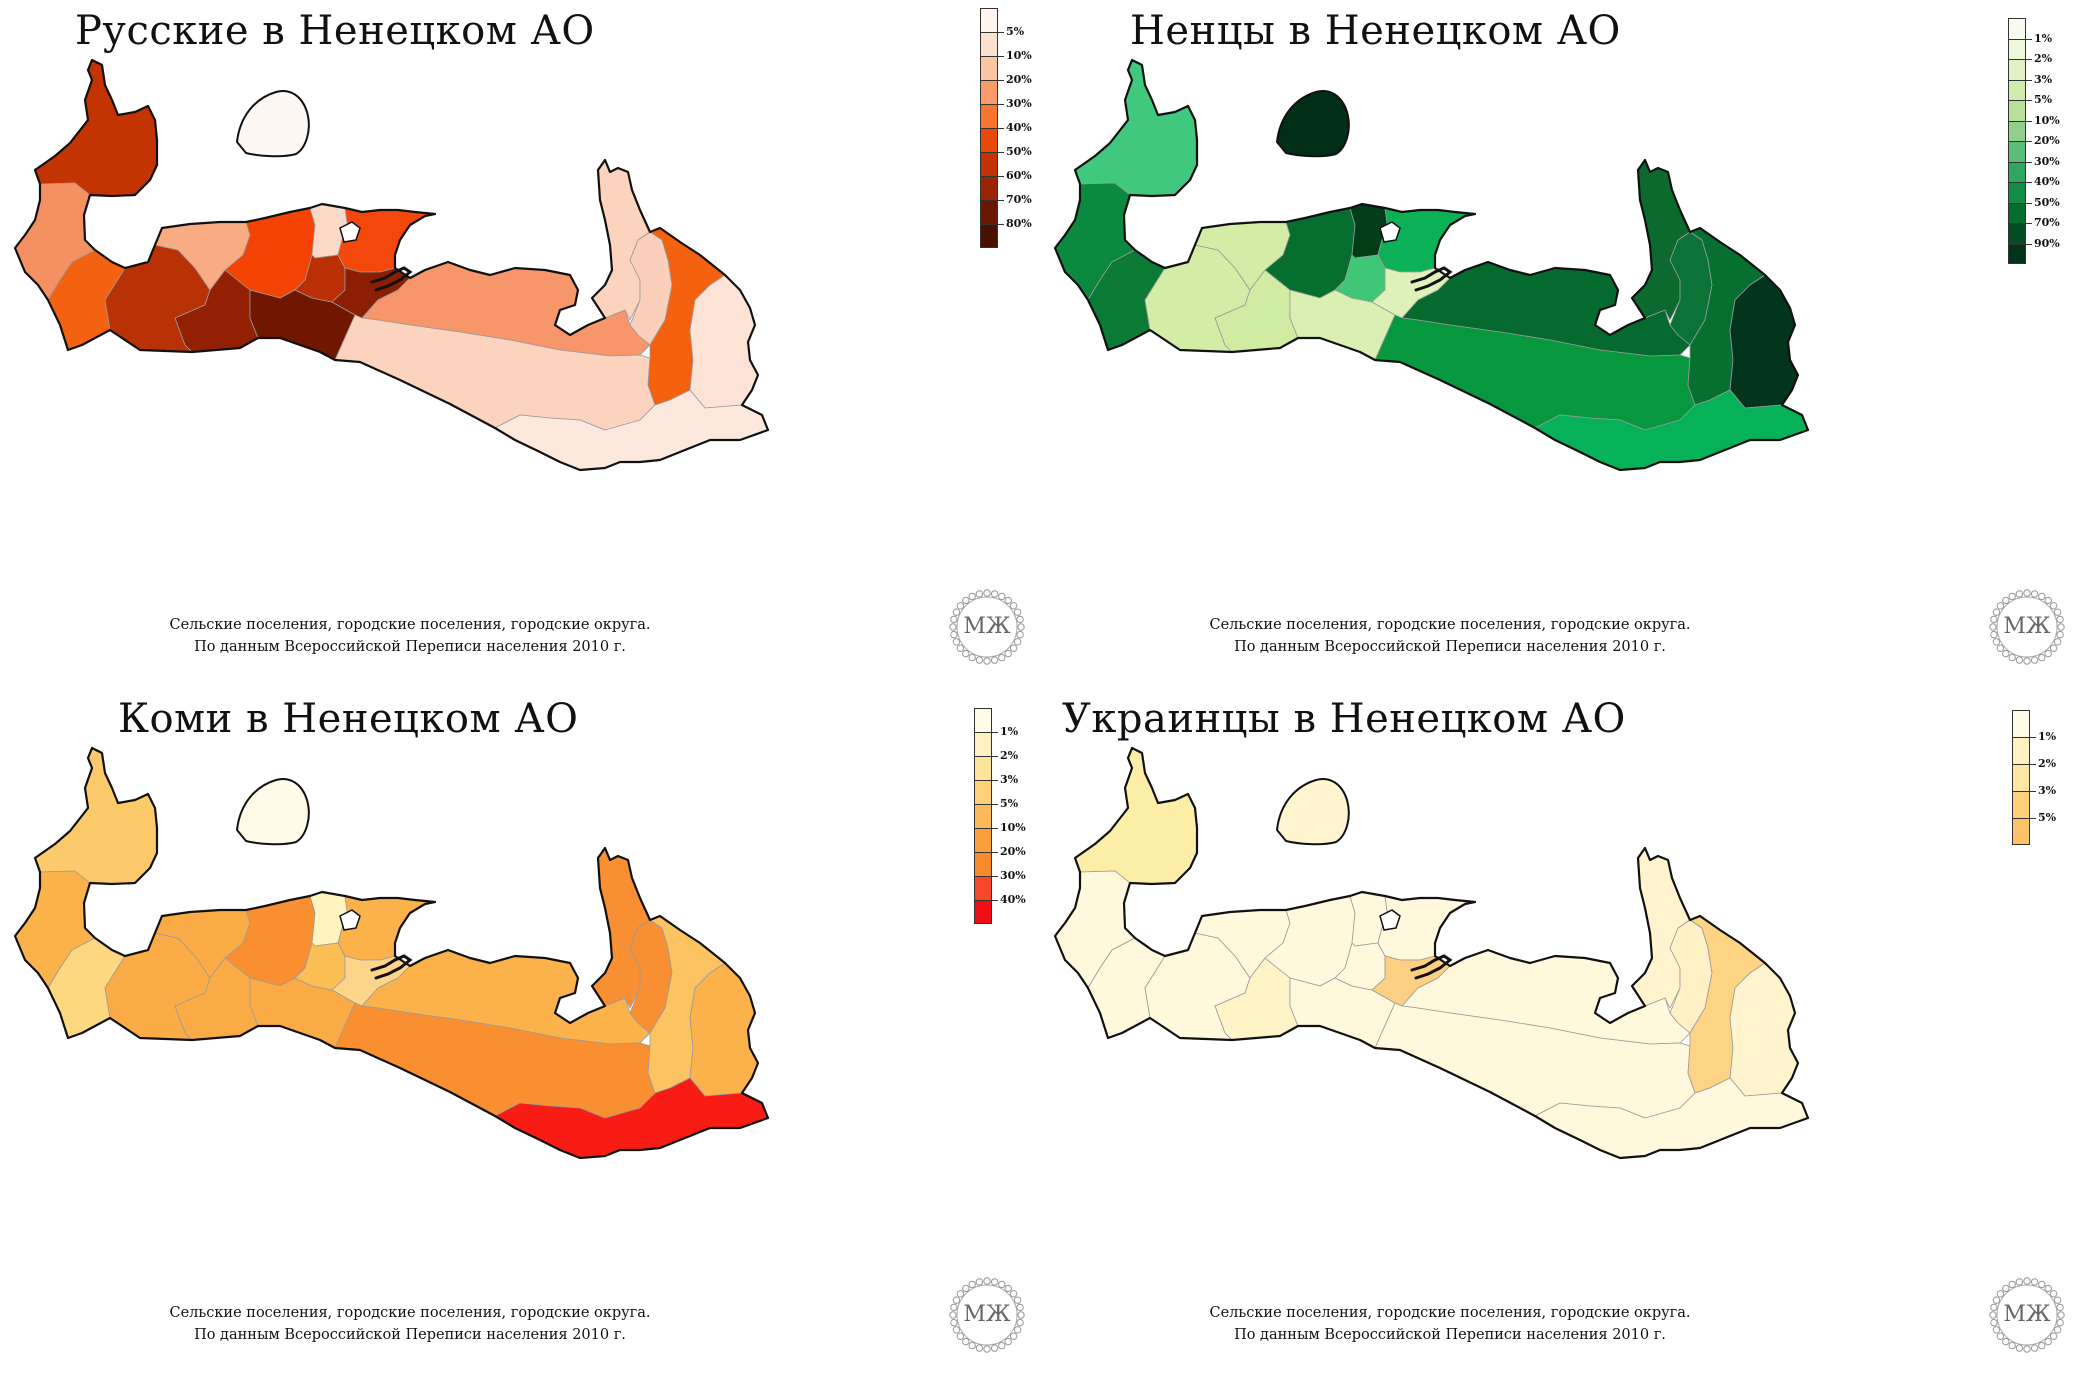 The width and height of the screenshot is (2079, 1376). I want to click on map-title: Русские в Ненецком АО, so click(335, 31).